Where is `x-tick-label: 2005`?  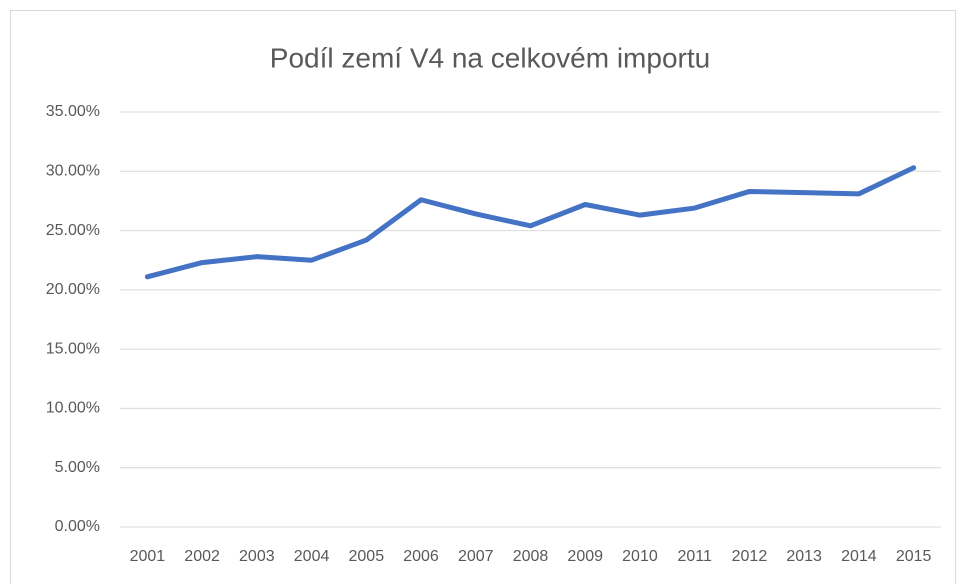
x-tick-label: 2005 is located at coordinates (367, 556).